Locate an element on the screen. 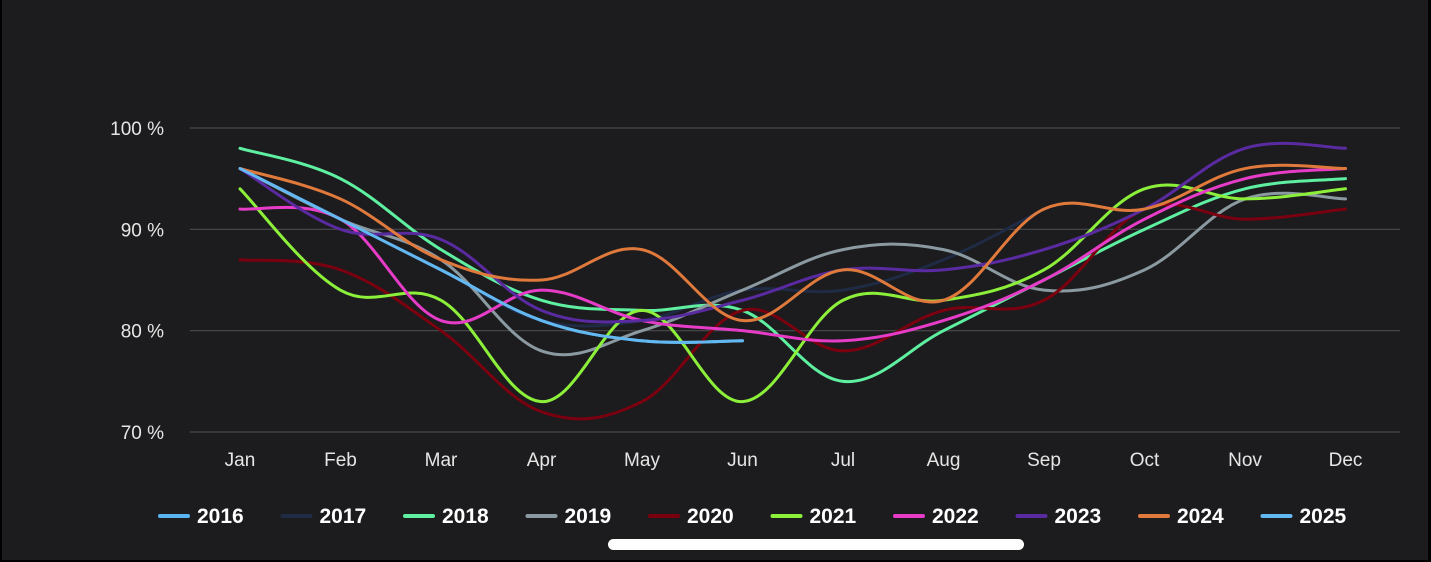 Image resolution: width=1431 pixels, height=562 pixels. legend-label: 2017 is located at coordinates (343, 516).